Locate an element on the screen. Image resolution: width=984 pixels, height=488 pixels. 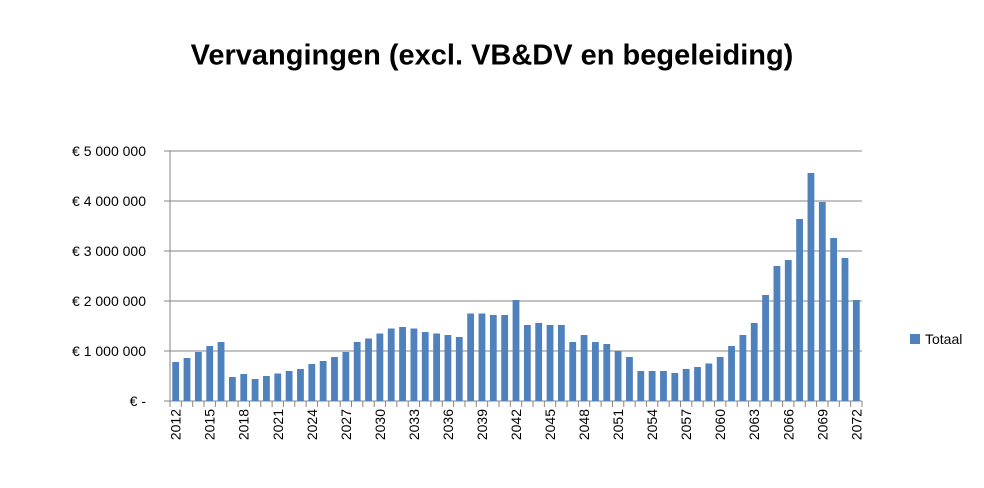
legend-swatch is located at coordinates (915, 339).